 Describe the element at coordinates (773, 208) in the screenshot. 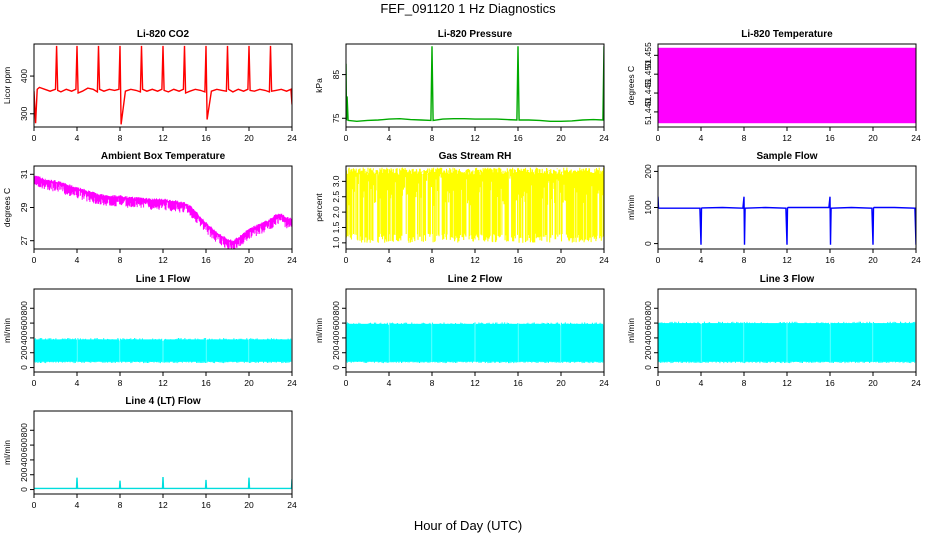

I see `chart-panel-6: Sample Flow 0 4 8 12 16 20 24 0 100 200 ml/min` at that location.